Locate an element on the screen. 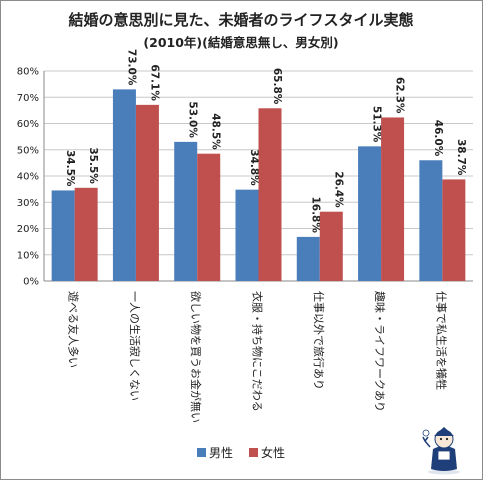 The width and height of the screenshot is (483, 480). chart-title: 結婚の意思別に見た、未婚者のライフスタイル実態 is located at coordinates (240, 20).